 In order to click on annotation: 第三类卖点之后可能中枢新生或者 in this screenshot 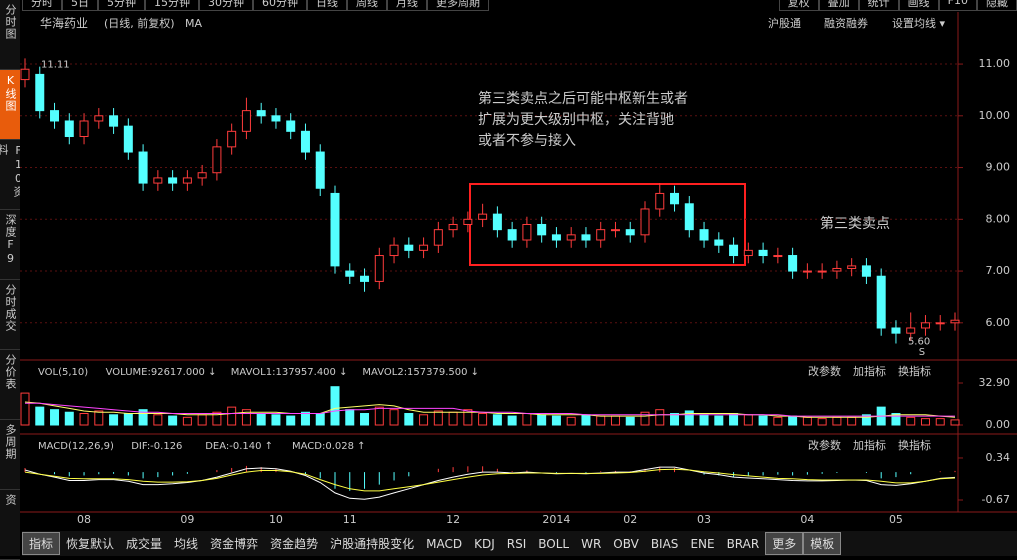, I will do `click(583, 98)`.